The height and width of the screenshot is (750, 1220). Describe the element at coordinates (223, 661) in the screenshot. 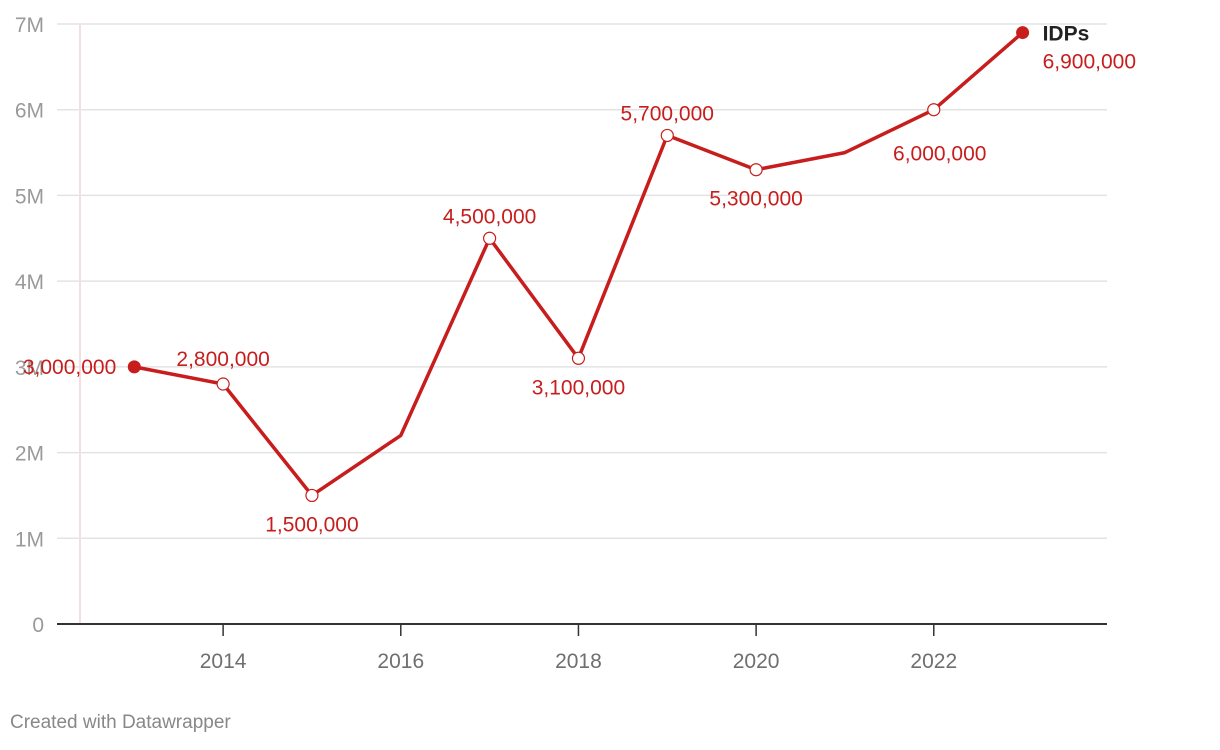

I see `x-tick-label: 2014` at that location.